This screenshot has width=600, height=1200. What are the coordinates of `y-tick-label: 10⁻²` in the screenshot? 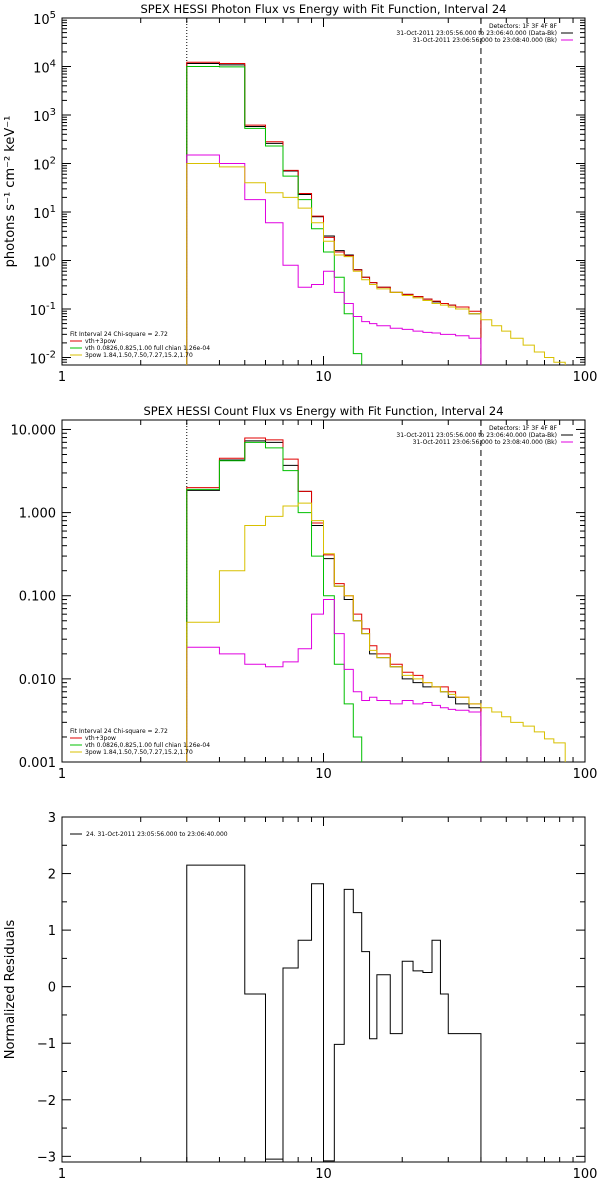 It's located at (42, 358).